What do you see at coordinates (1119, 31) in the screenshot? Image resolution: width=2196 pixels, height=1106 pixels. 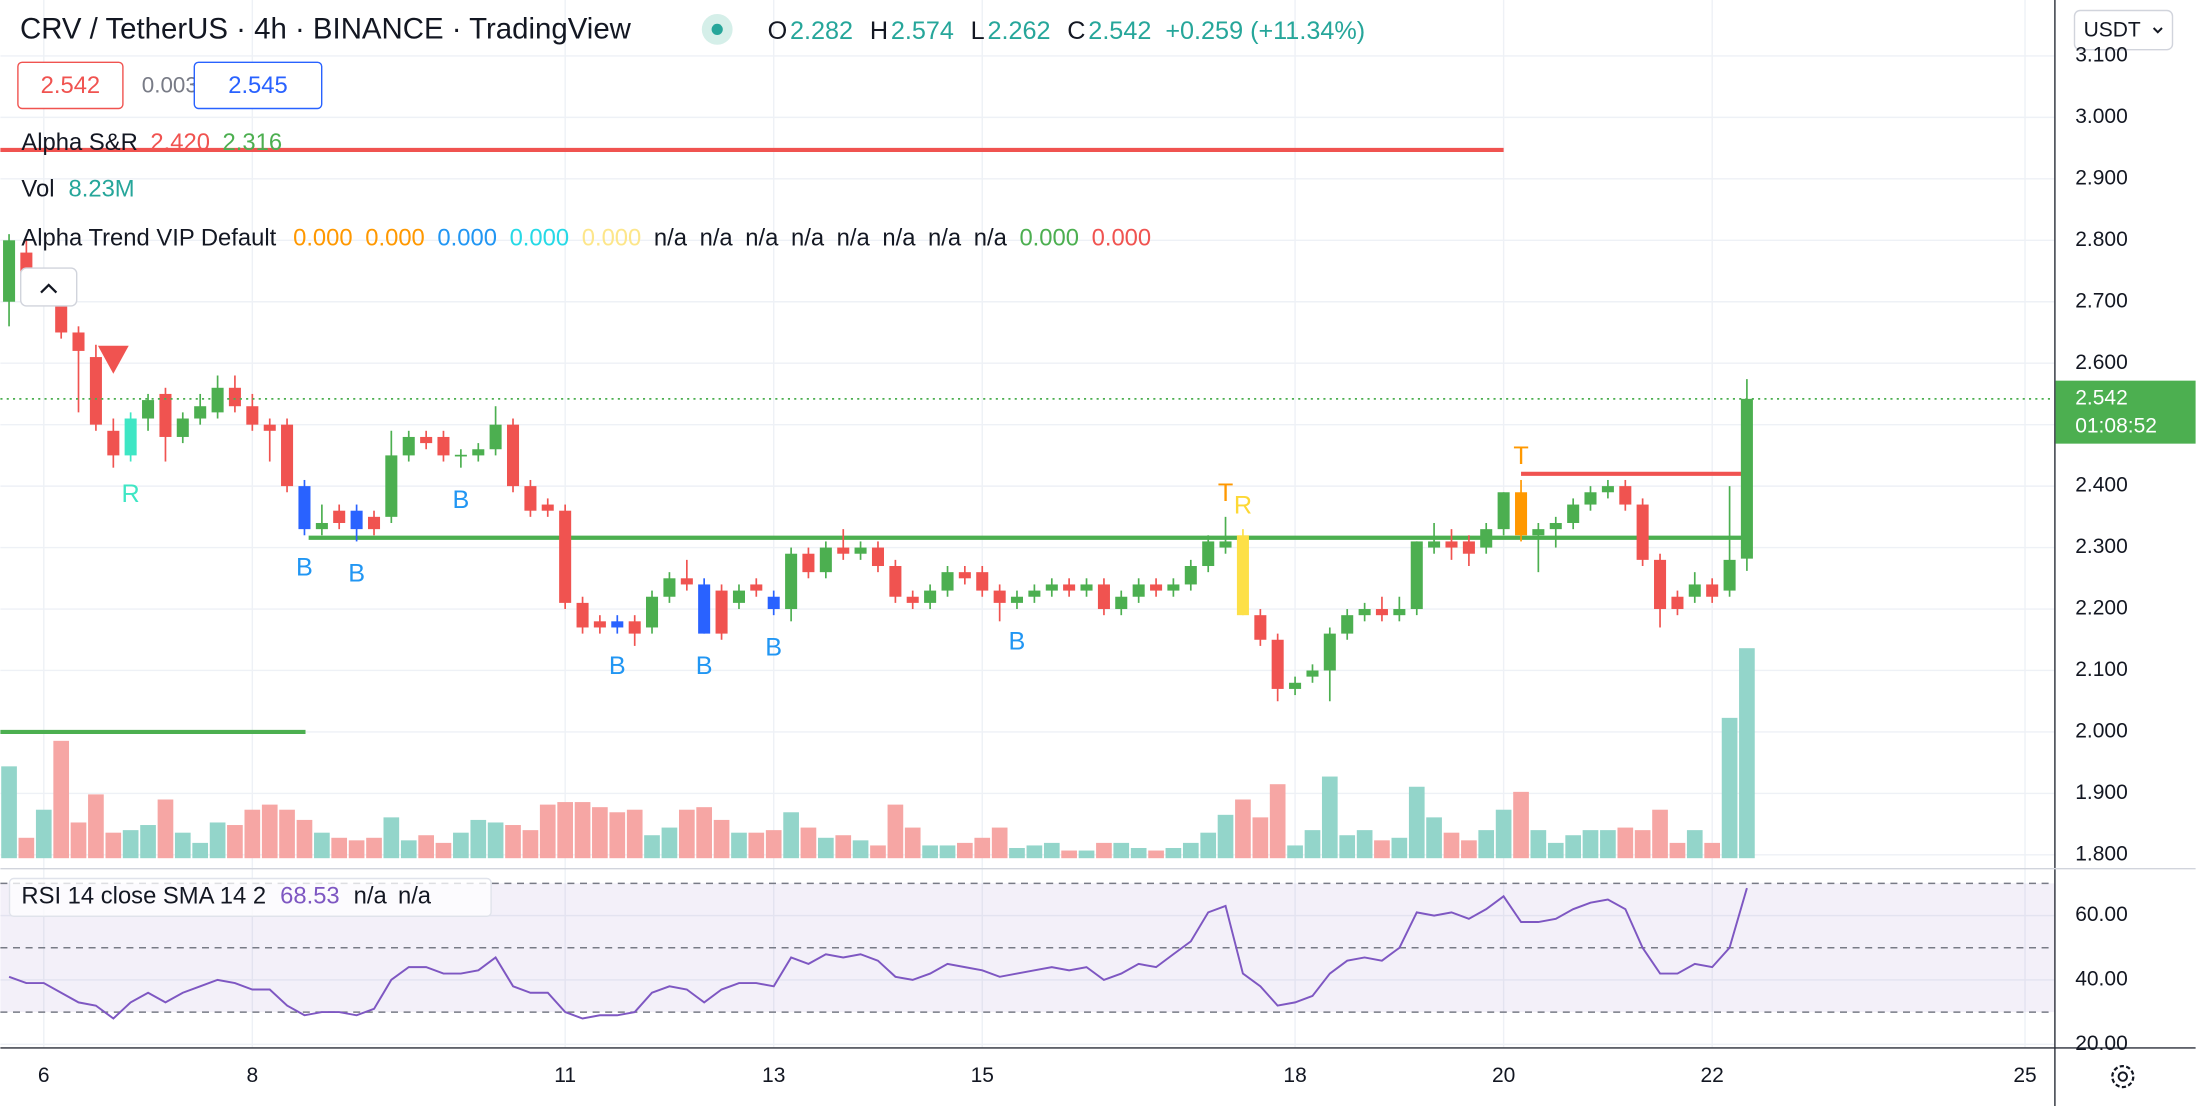 I see `ohlc-value: 2.542` at bounding box center [1119, 31].